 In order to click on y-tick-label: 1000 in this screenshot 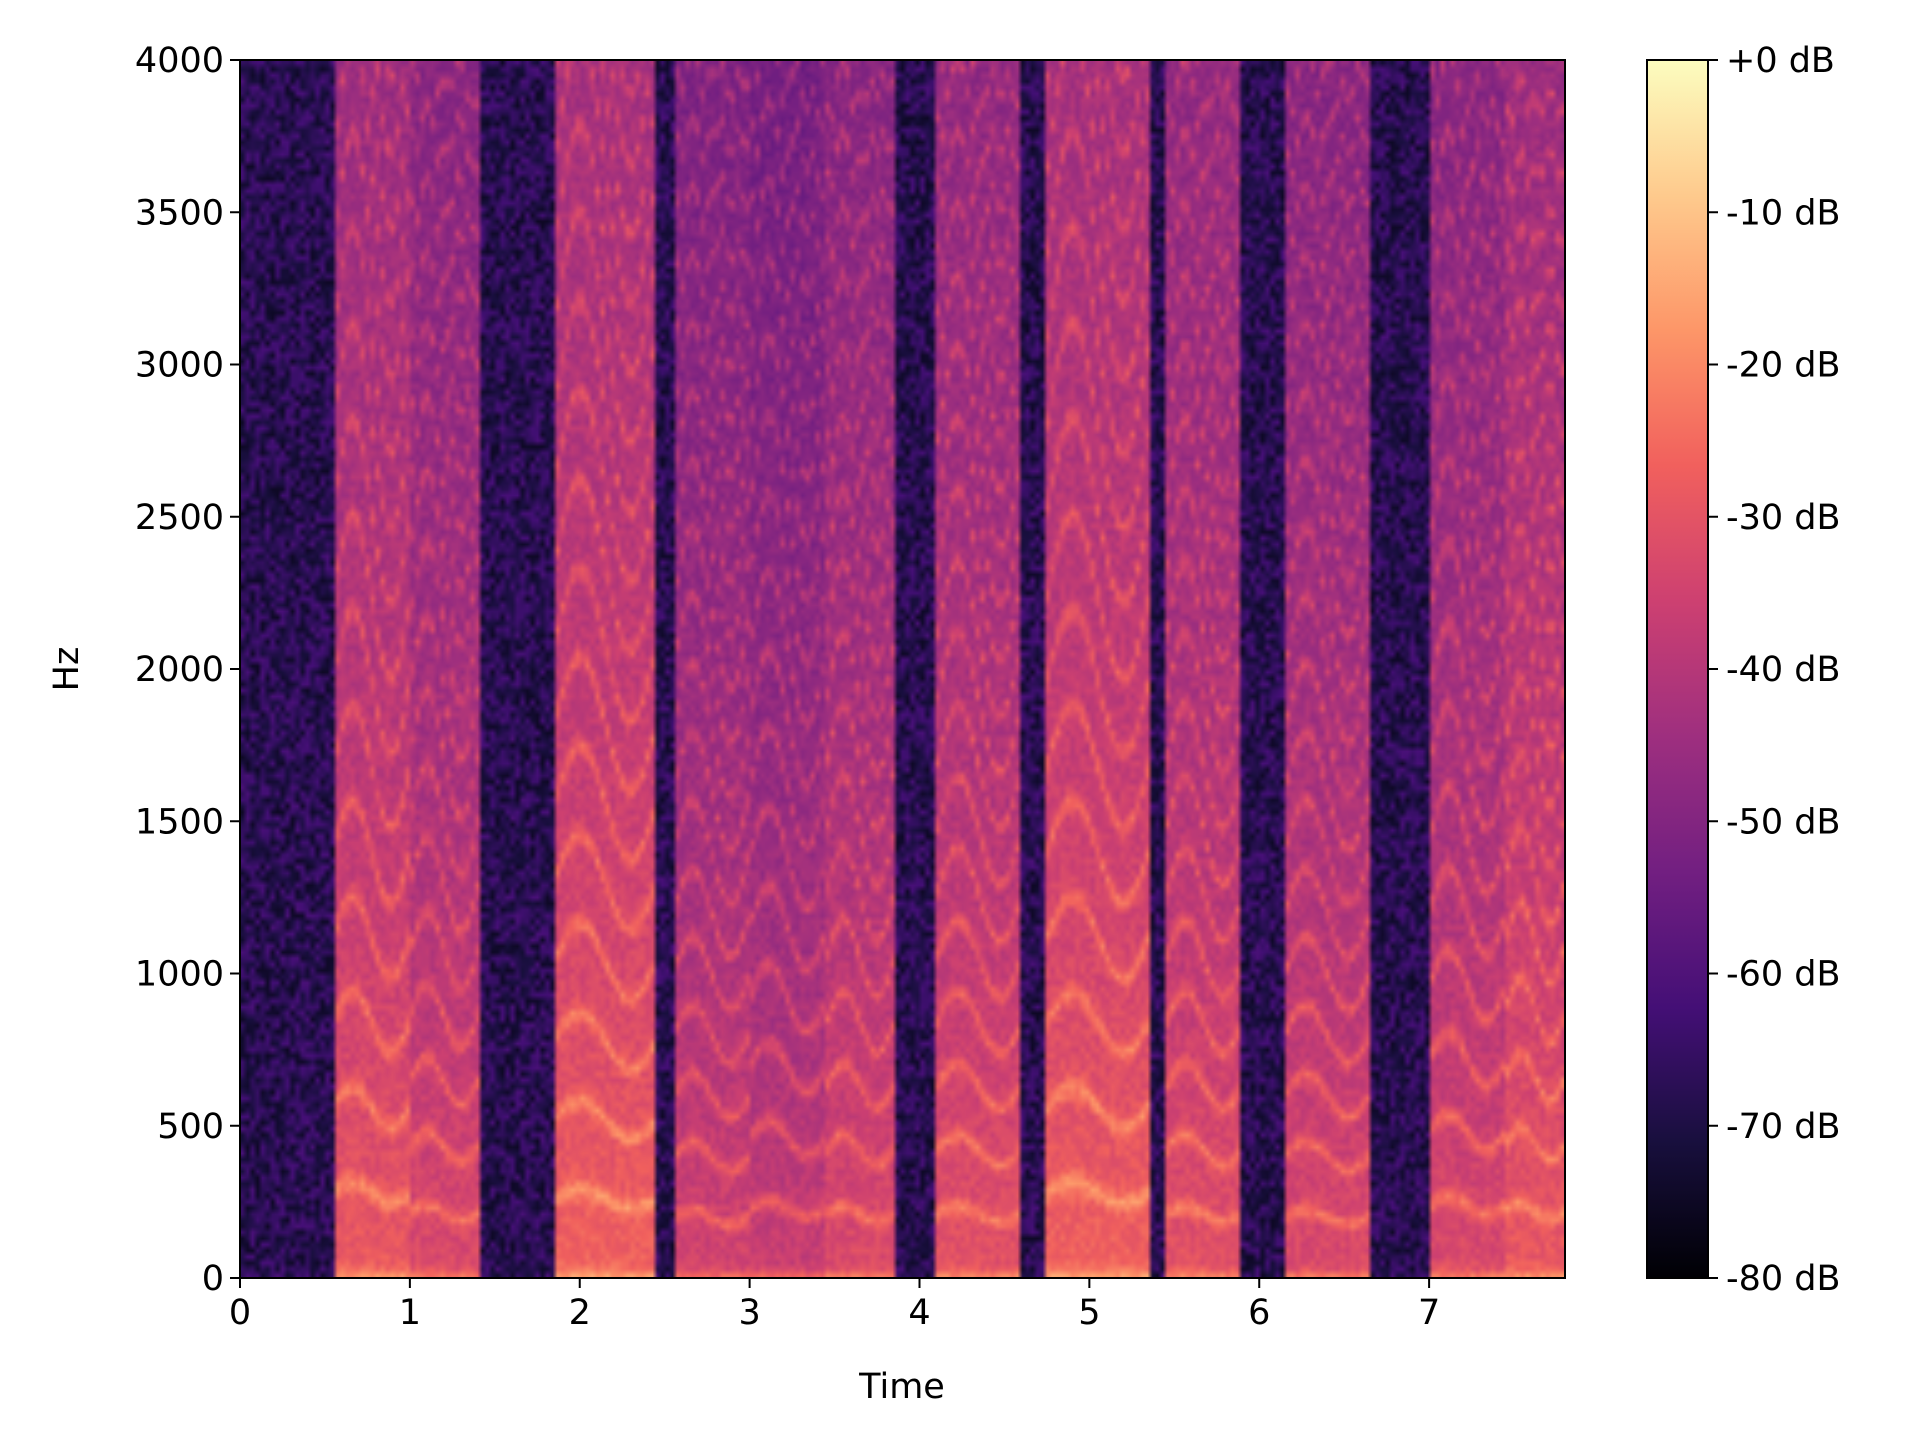, I will do `click(179, 975)`.